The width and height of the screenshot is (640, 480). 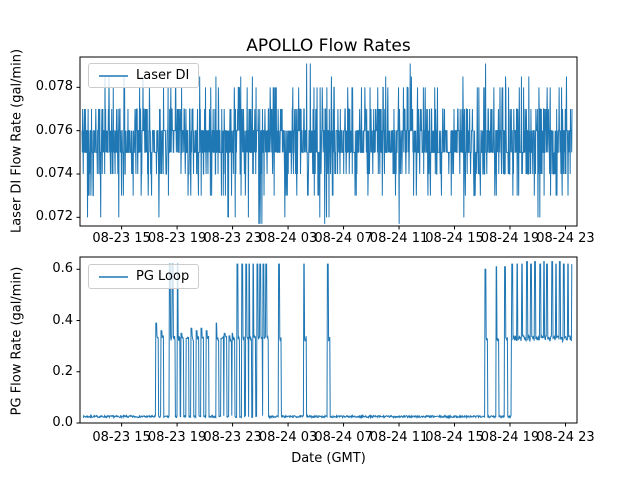 I want to click on legend-label-pg-loop: PG Loop, so click(x=163, y=276).